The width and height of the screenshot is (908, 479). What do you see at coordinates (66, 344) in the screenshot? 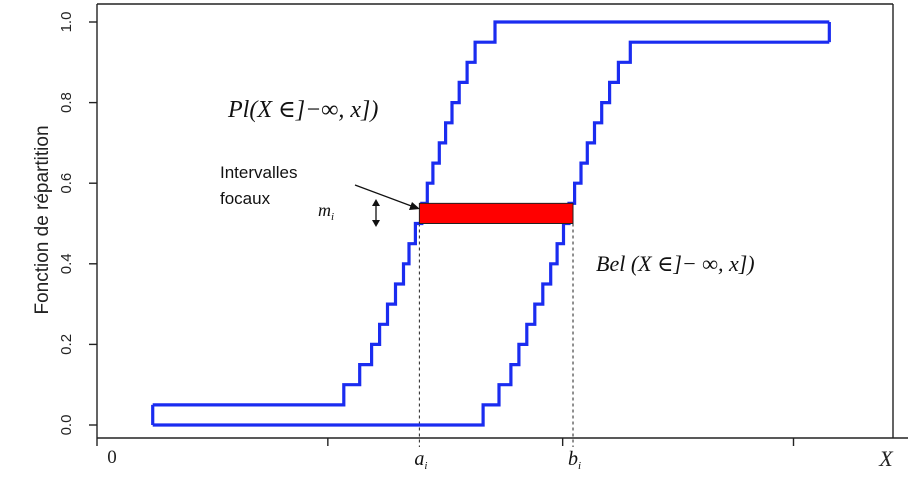
I see `y-tick-label-1: 0.2` at bounding box center [66, 344].